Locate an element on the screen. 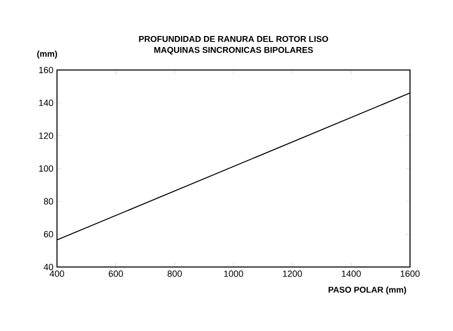 Image resolution: width=453 pixels, height=331 pixels. x-tick-label: 1000 is located at coordinates (234, 273).